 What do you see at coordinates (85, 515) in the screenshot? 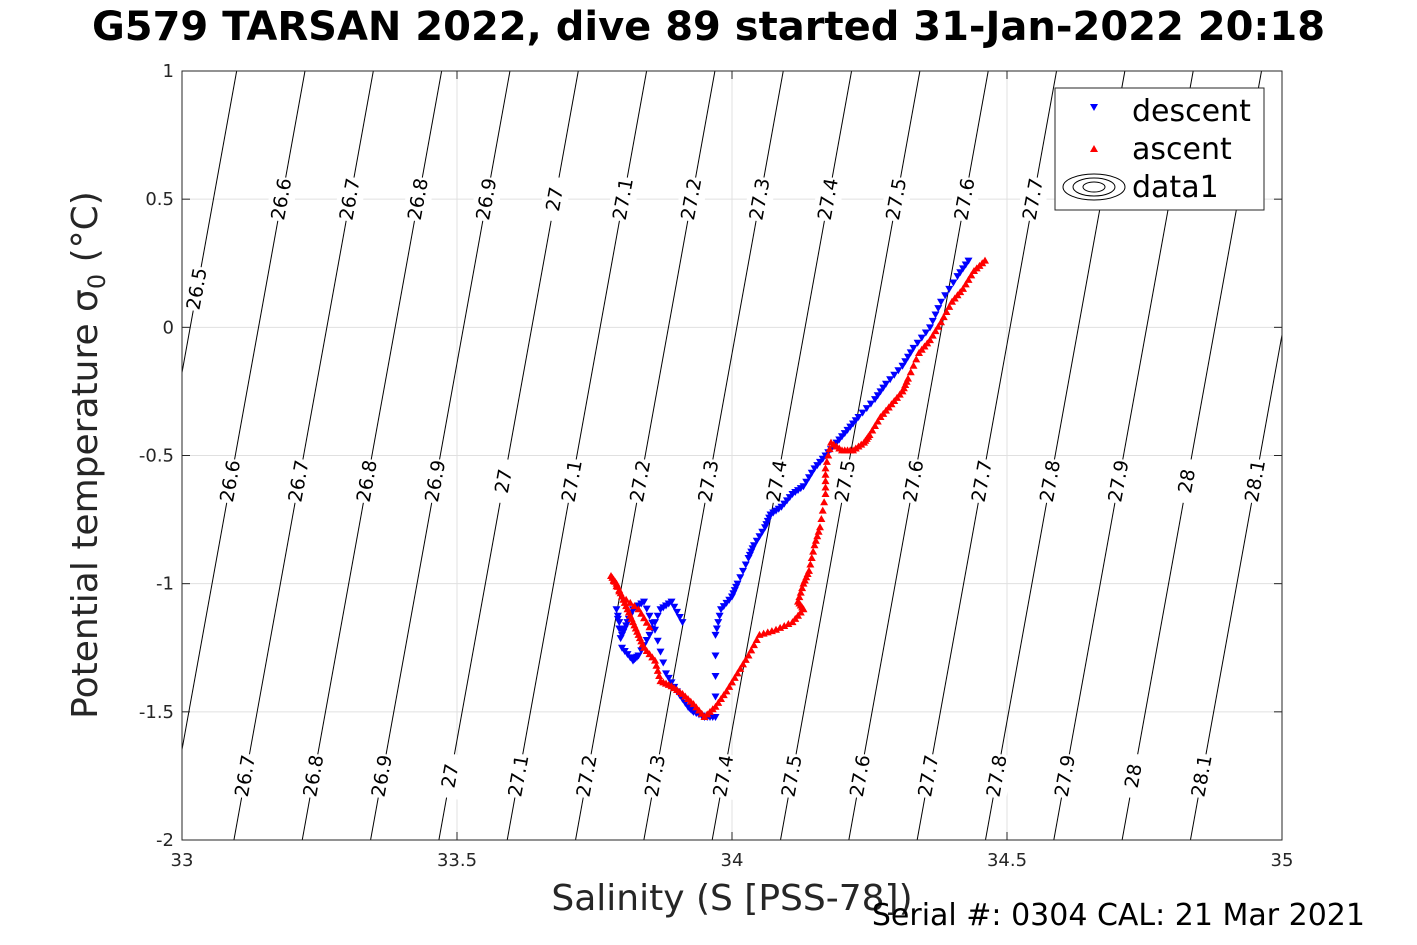
I see `y-axis-label-main: Potential temperature` at bounding box center [85, 515].